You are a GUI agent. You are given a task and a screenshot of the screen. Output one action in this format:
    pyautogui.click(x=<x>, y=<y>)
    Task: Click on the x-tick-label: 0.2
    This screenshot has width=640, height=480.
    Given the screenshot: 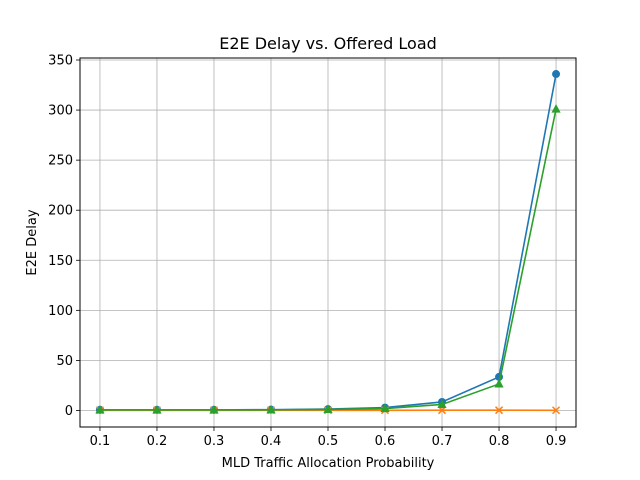 What is the action you would take?
    pyautogui.click(x=157, y=441)
    